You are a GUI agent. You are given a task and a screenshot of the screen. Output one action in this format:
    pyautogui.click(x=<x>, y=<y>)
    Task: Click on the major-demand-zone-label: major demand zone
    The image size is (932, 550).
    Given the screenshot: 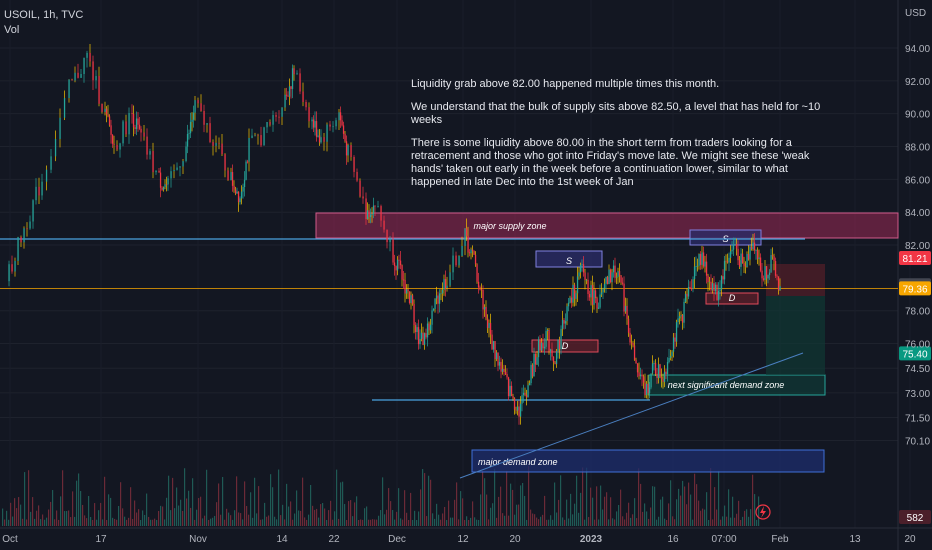 What is the action you would take?
    pyautogui.click(x=518, y=462)
    